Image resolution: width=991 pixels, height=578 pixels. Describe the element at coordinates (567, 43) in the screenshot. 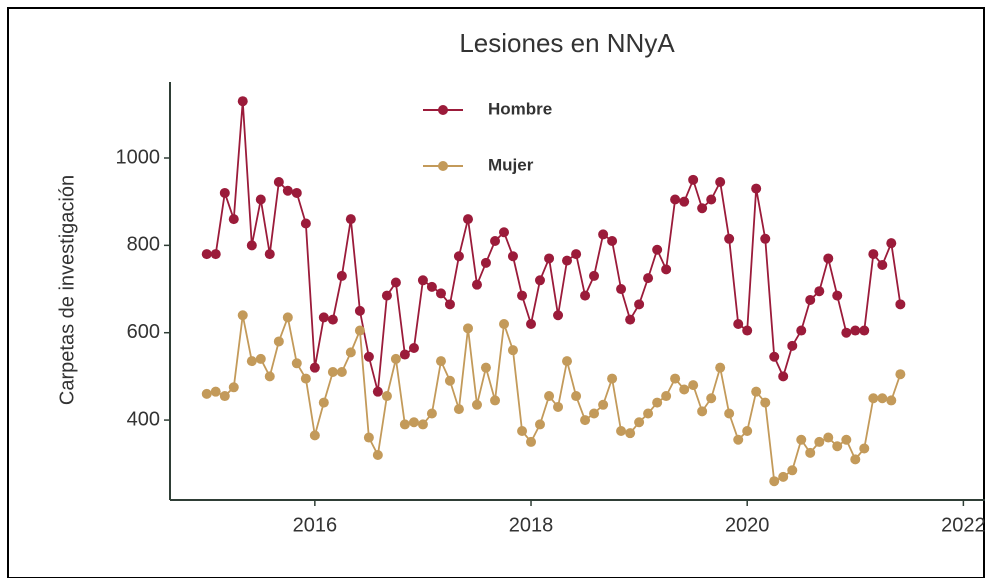

I see `chart-title: Lesiones en NNyA` at that location.